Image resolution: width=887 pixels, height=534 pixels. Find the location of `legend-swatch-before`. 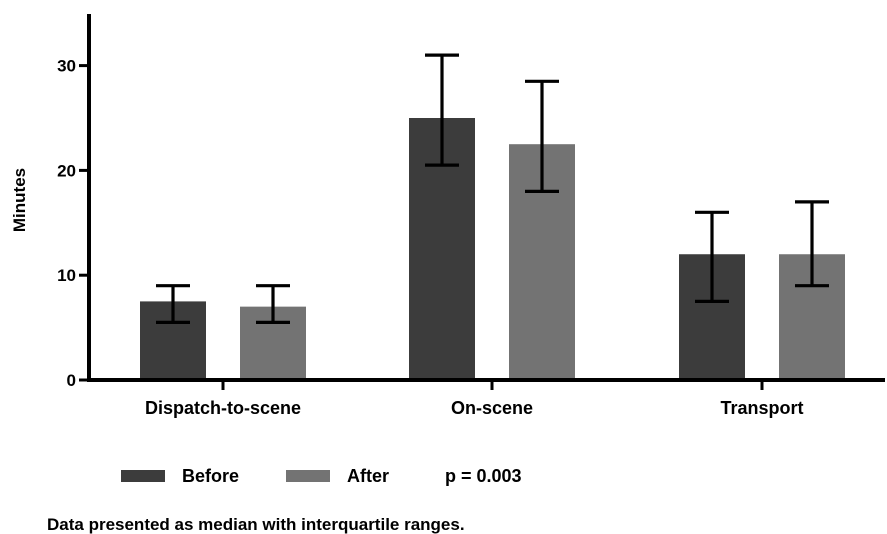

legend-swatch-before is located at coordinates (143, 476).